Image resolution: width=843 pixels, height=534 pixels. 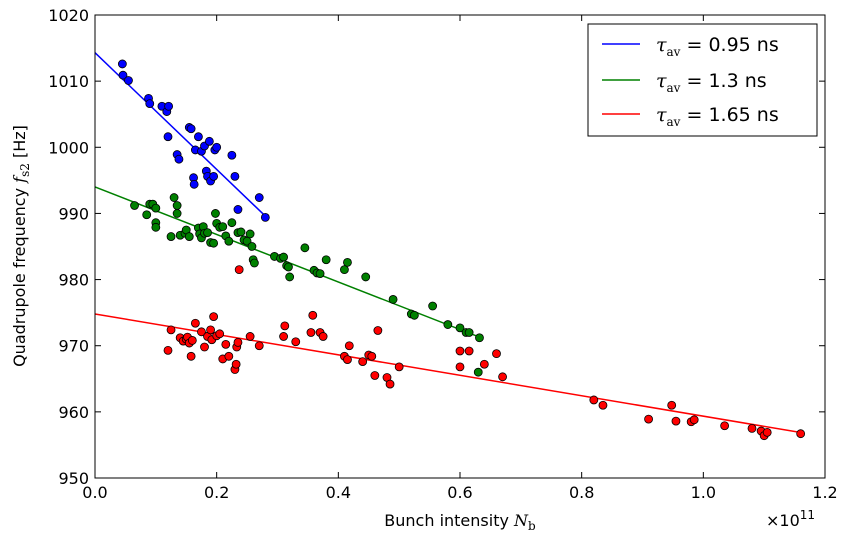 What do you see at coordinates (68, 81) in the screenshot?
I see `y-tick-label: 1010` at bounding box center [68, 81].